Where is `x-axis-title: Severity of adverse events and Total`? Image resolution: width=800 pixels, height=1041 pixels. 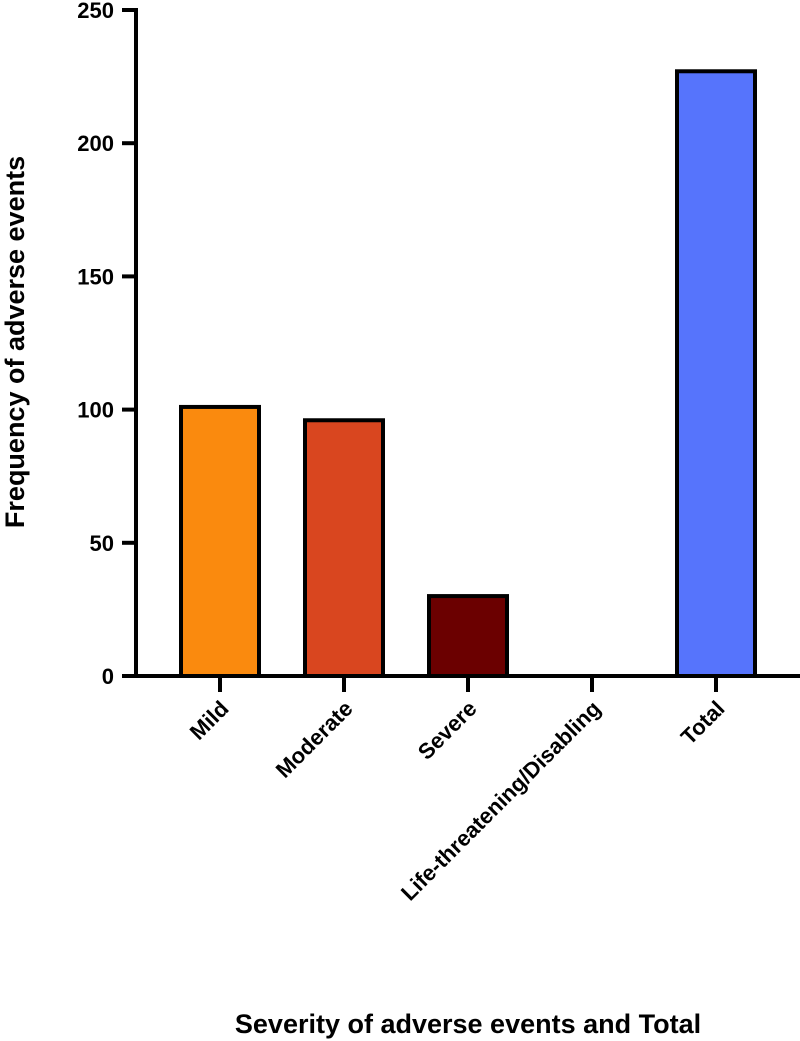 x-axis-title: Severity of adverse events and Total is located at coordinates (468, 1024).